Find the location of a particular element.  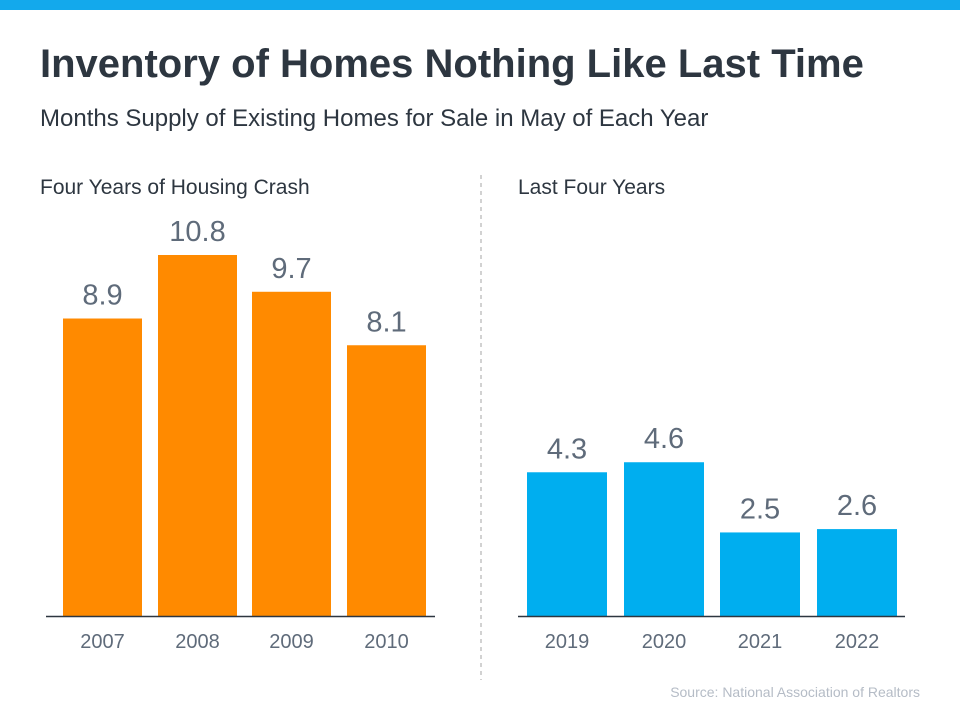

value-label-2009: 9.7 is located at coordinates (291, 269).